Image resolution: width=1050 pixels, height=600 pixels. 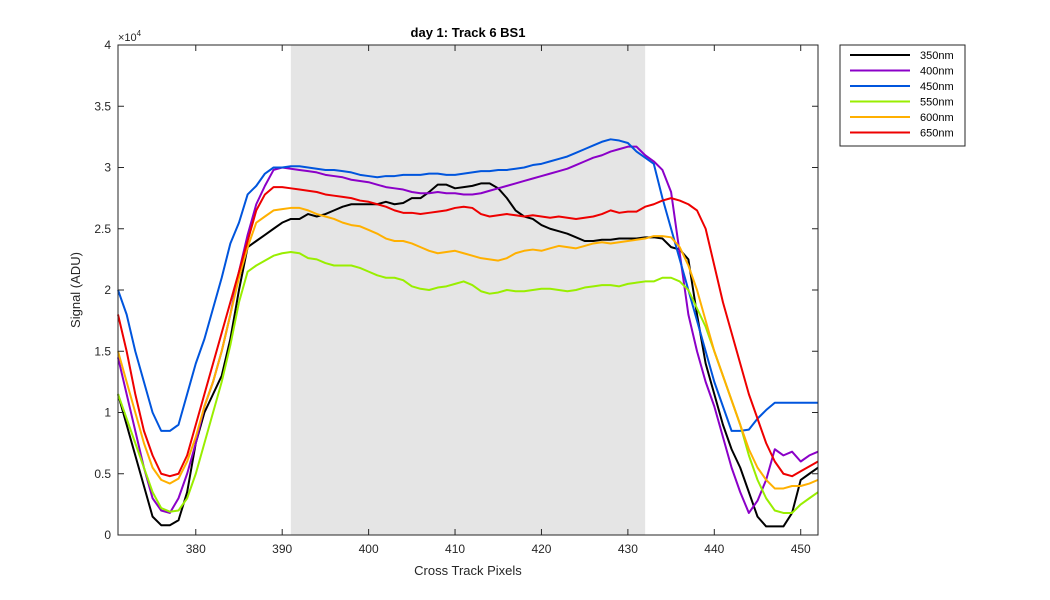 What do you see at coordinates (107, 168) in the screenshot?
I see `y-tick-label: 3` at bounding box center [107, 168].